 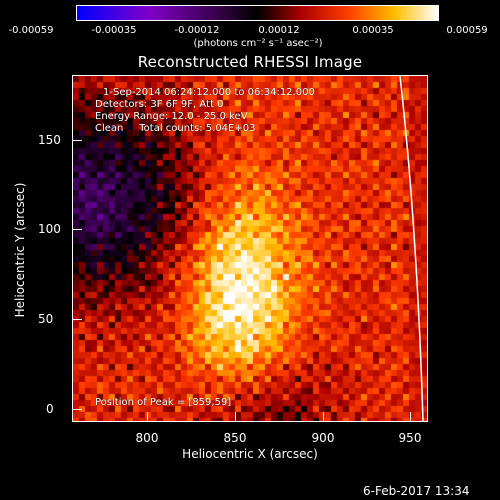 What do you see at coordinates (163, 402) in the screenshot?
I see `peak-position-text: Position of Peak = [859,59]` at bounding box center [163, 402].